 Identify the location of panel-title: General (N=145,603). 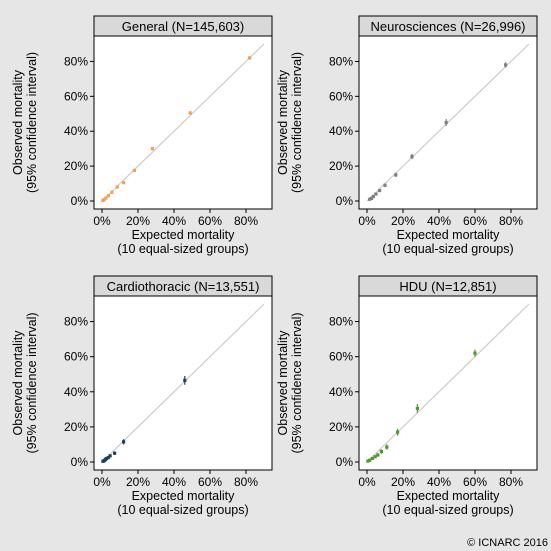
(183, 26).